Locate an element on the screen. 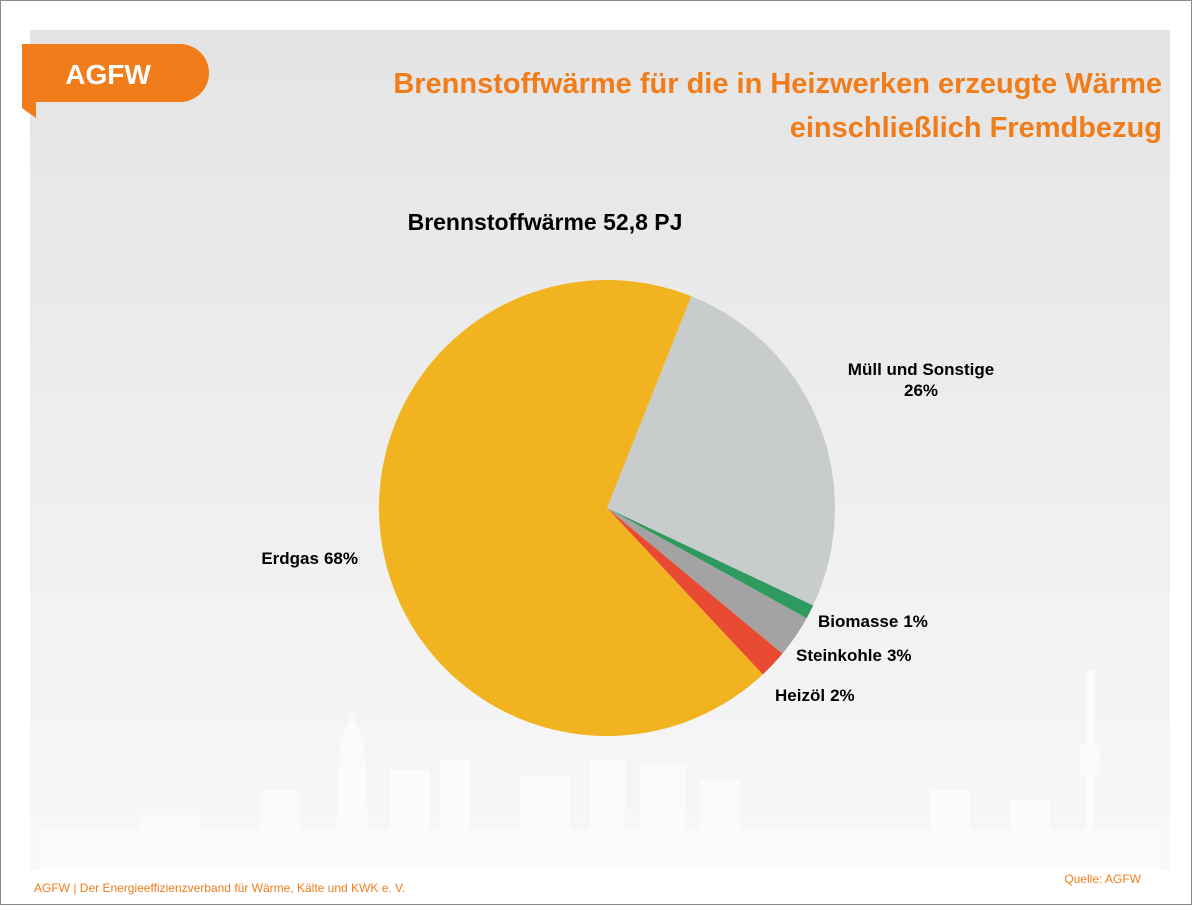 This screenshot has height=910, width=1192. category-label: Heizöl is located at coordinates (800, 695).